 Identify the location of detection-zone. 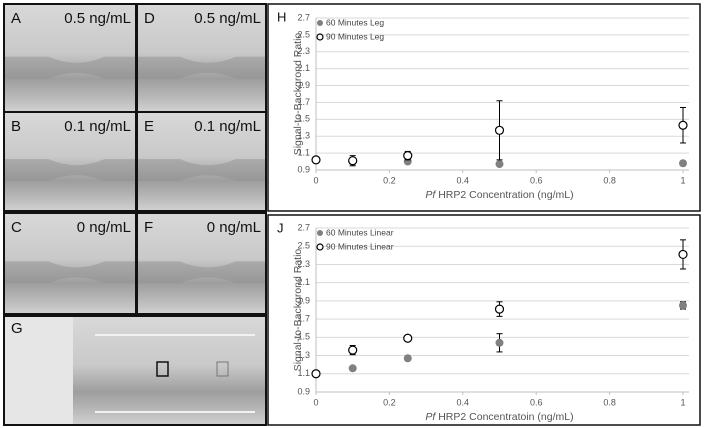
(162, 369).